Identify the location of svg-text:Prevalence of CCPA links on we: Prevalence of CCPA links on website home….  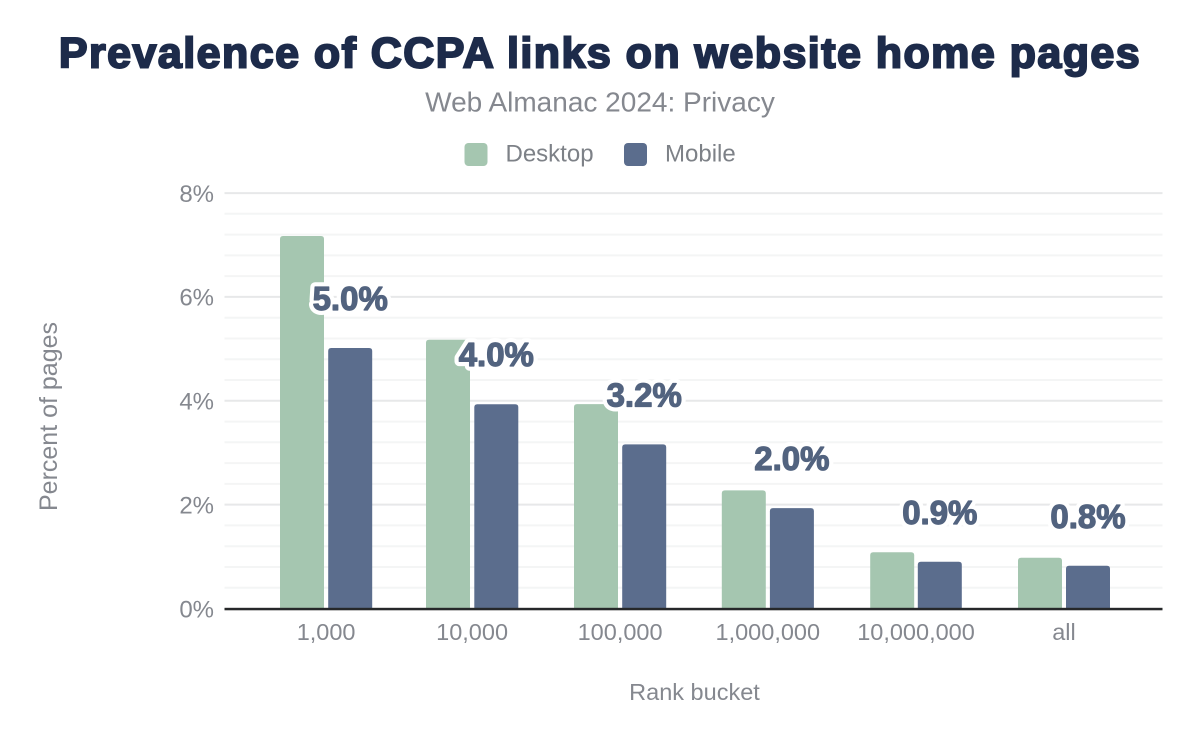
(600, 54).